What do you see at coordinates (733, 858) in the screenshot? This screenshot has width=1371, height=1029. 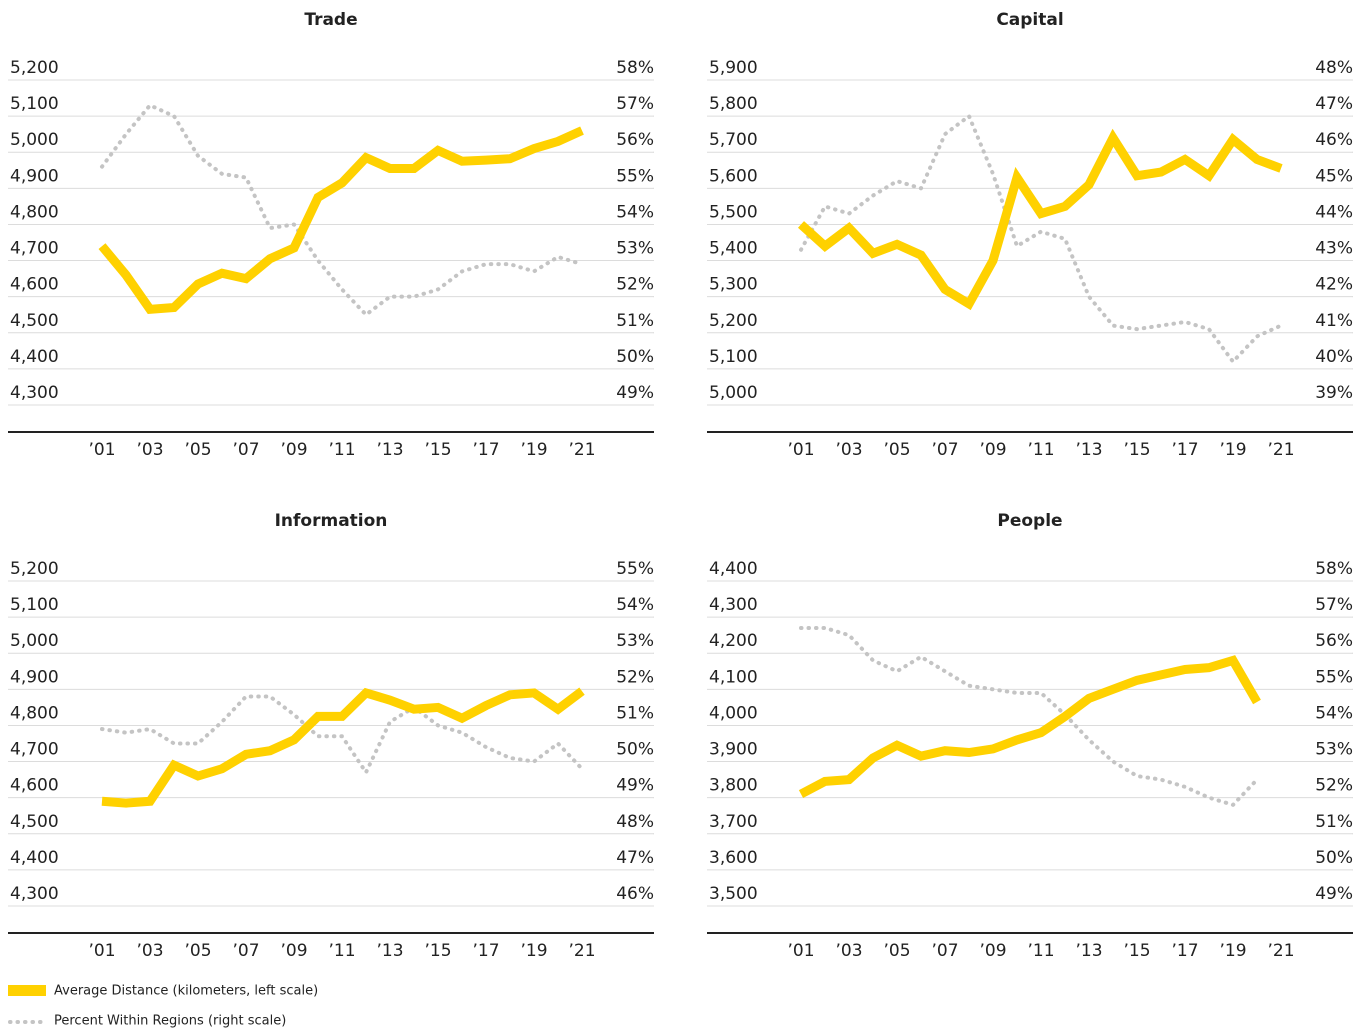 I see `y-tick-label: 3,600` at bounding box center [733, 858].